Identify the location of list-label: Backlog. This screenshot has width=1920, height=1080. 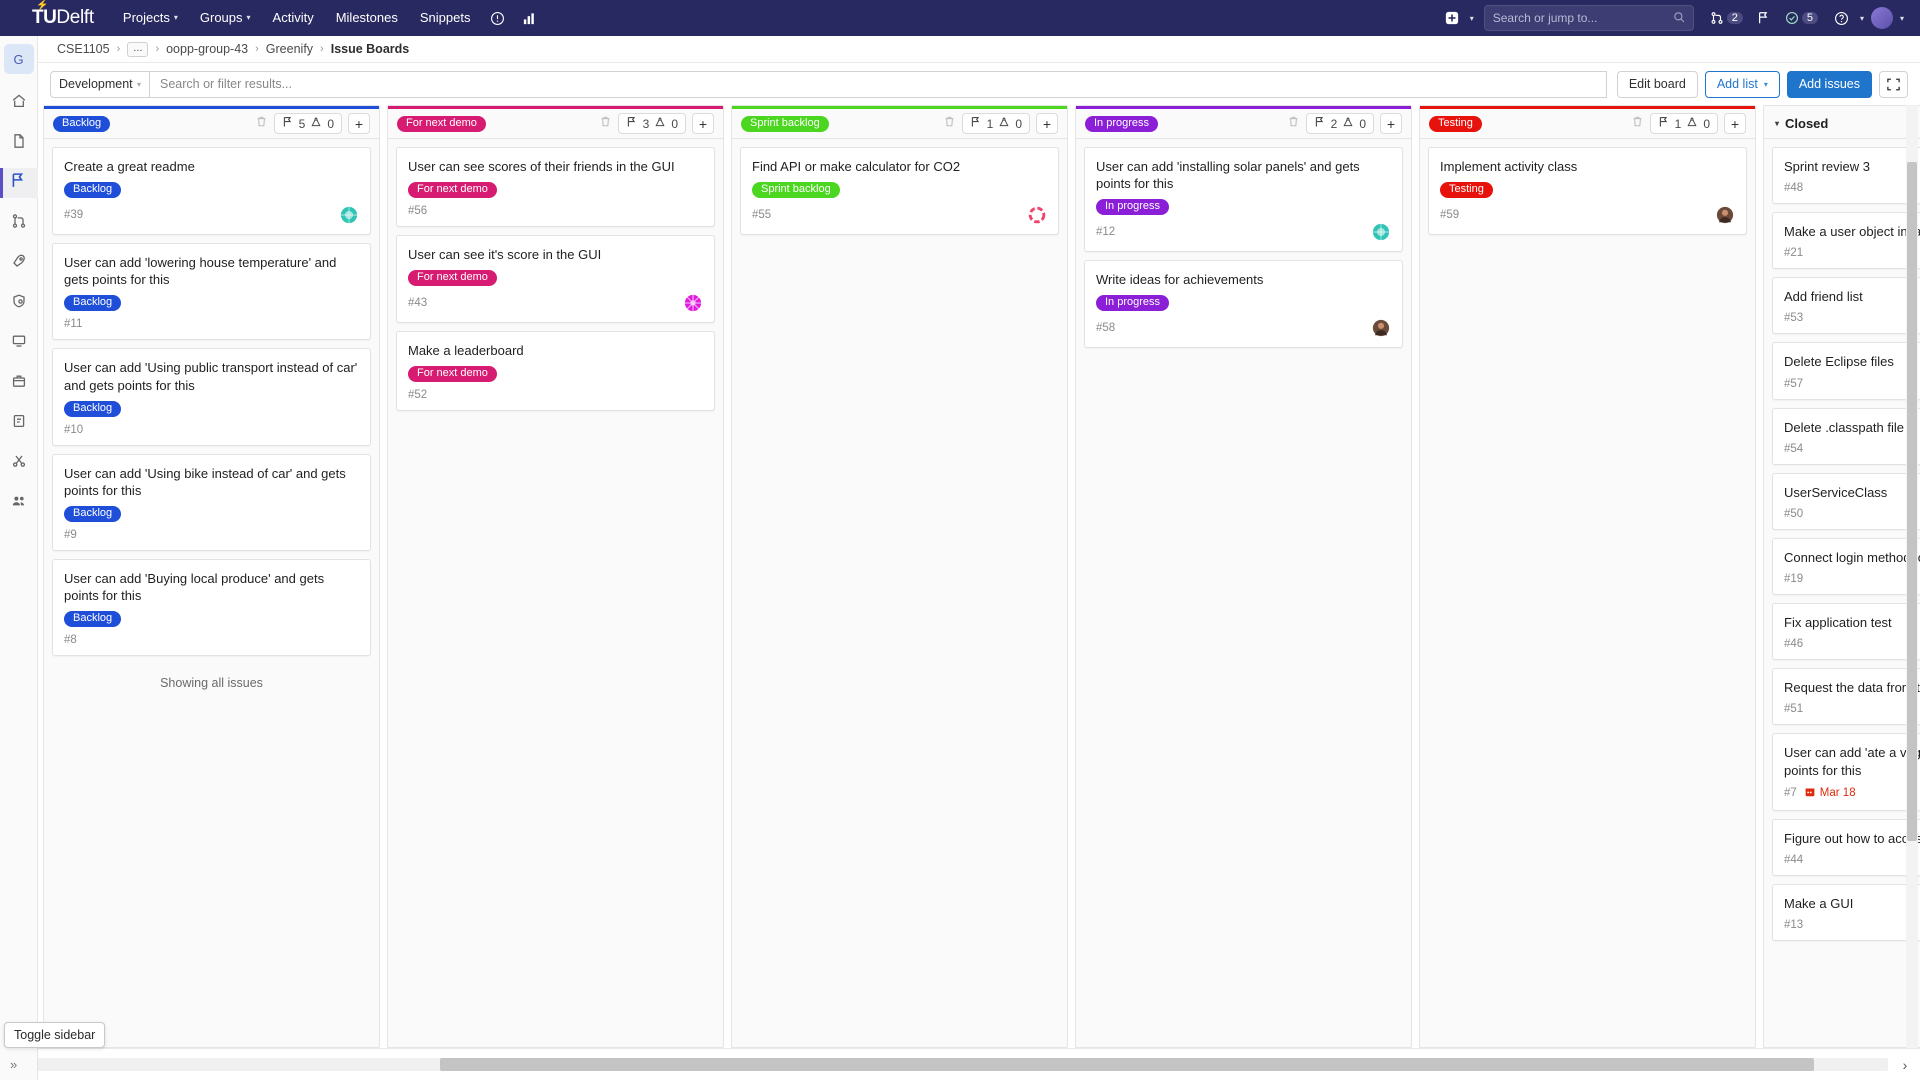
(82, 123).